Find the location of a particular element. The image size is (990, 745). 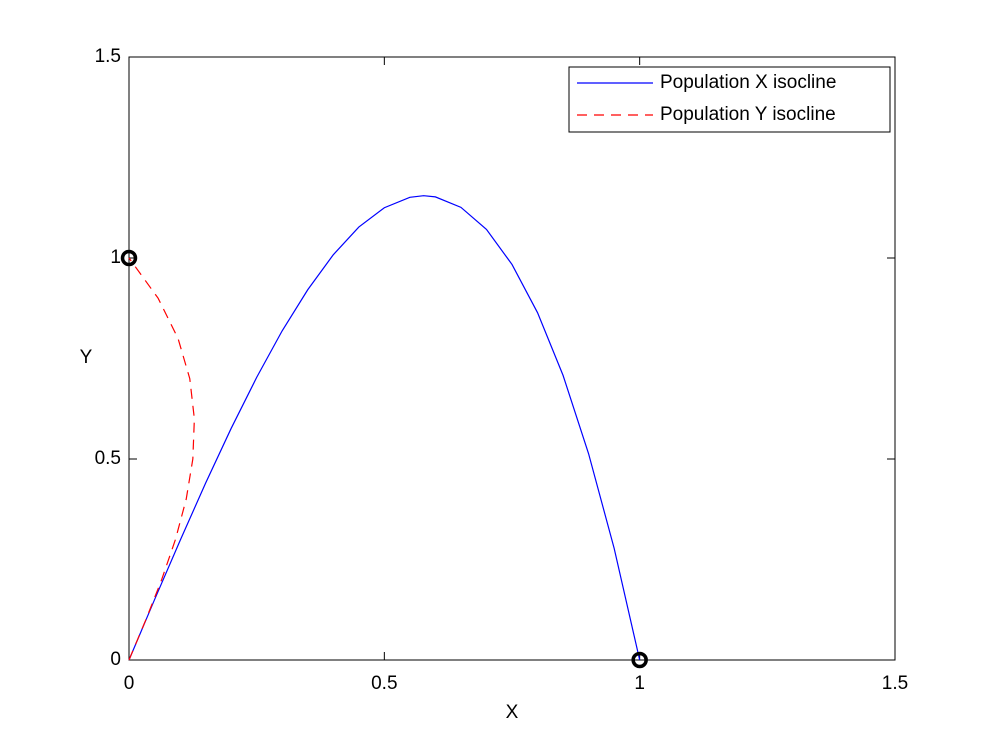

y-tick-label: 0.5 is located at coordinates (108, 458).